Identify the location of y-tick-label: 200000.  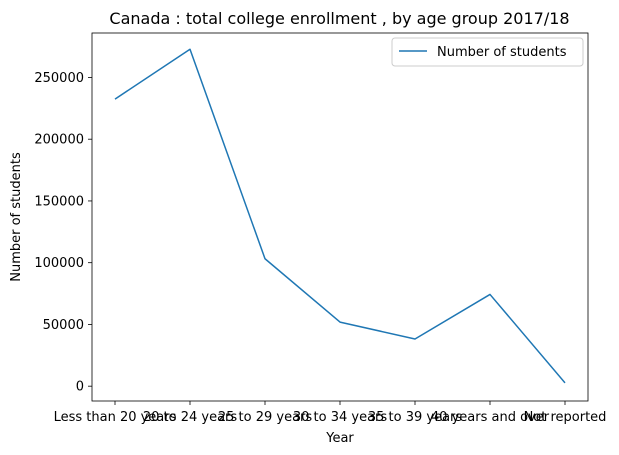
(59, 140).